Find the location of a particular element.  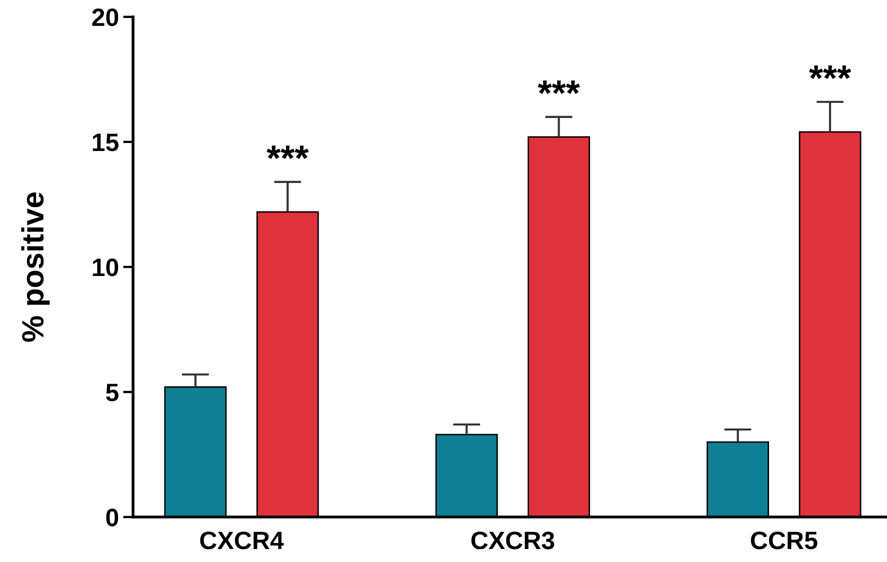

y-tick-label: 0 is located at coordinates (112, 517).